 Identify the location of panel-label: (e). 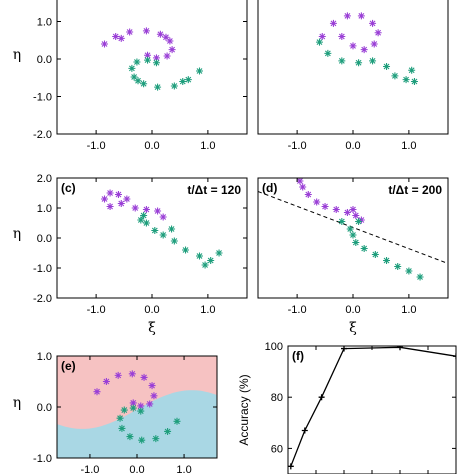
(68, 366).